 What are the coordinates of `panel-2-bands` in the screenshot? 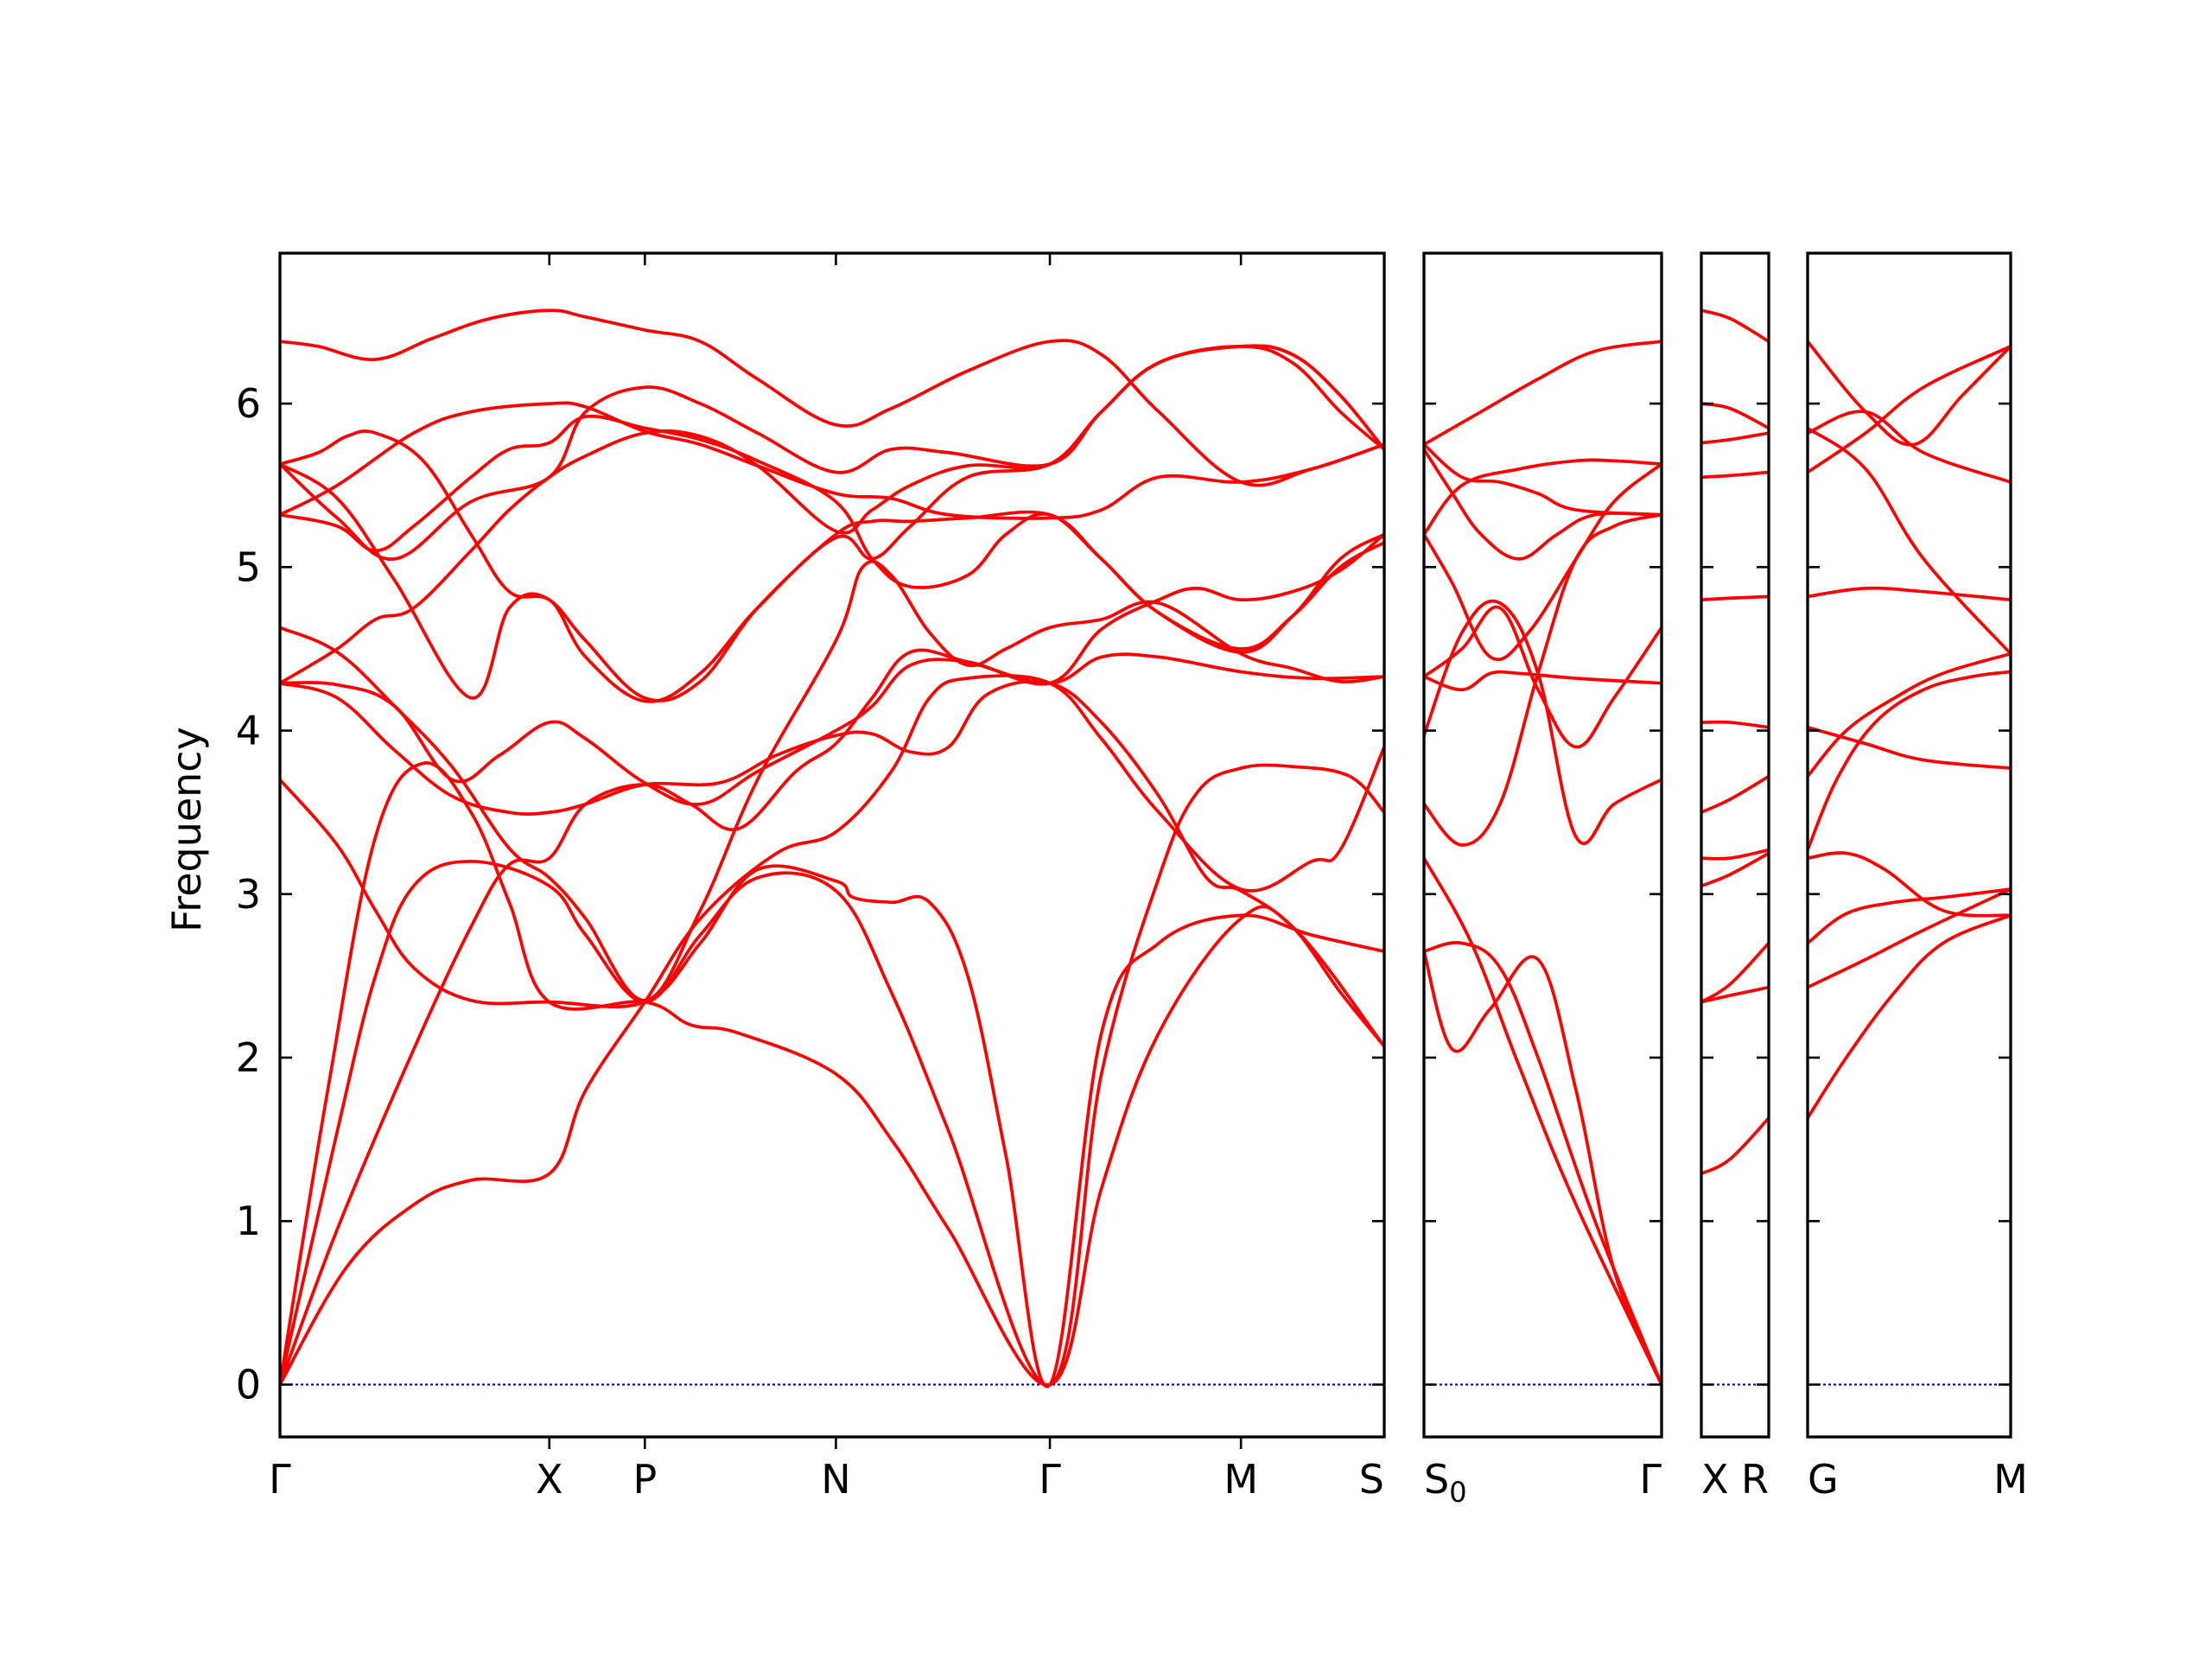 It's located at (1735, 847).